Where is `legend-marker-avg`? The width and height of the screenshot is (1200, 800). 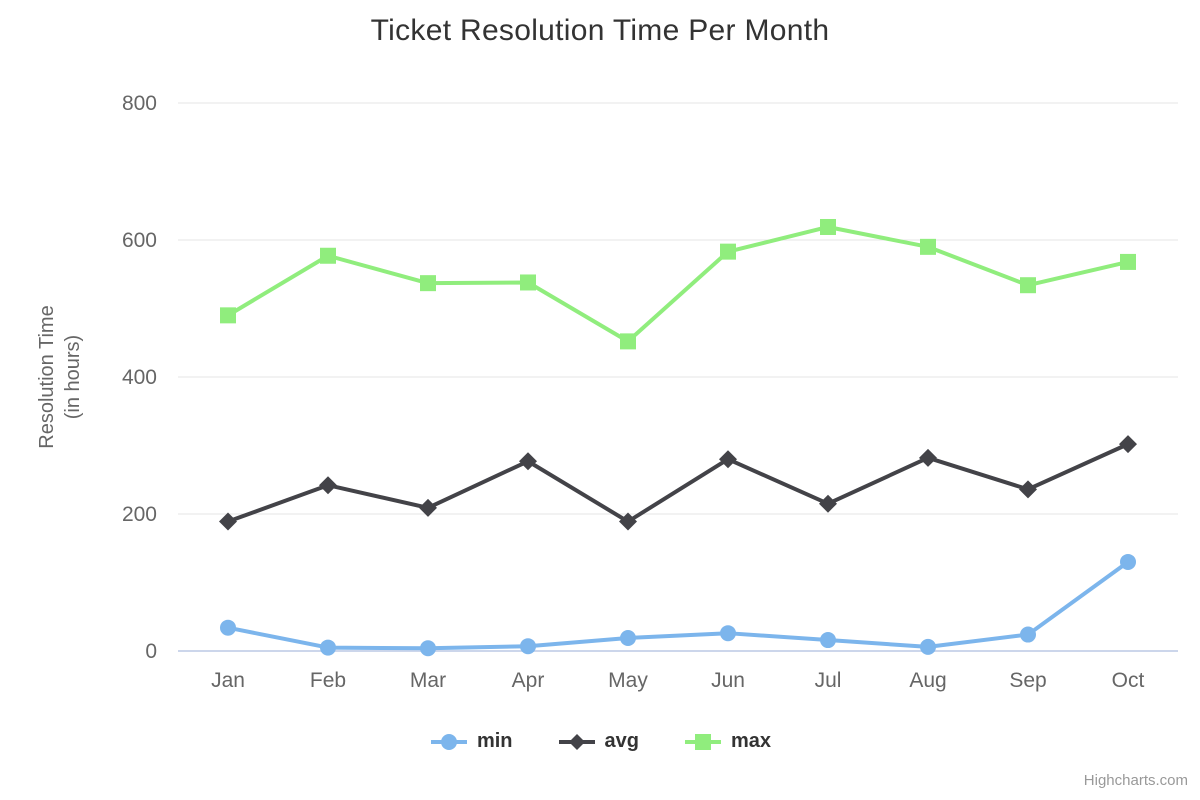 legend-marker-avg is located at coordinates (576, 741).